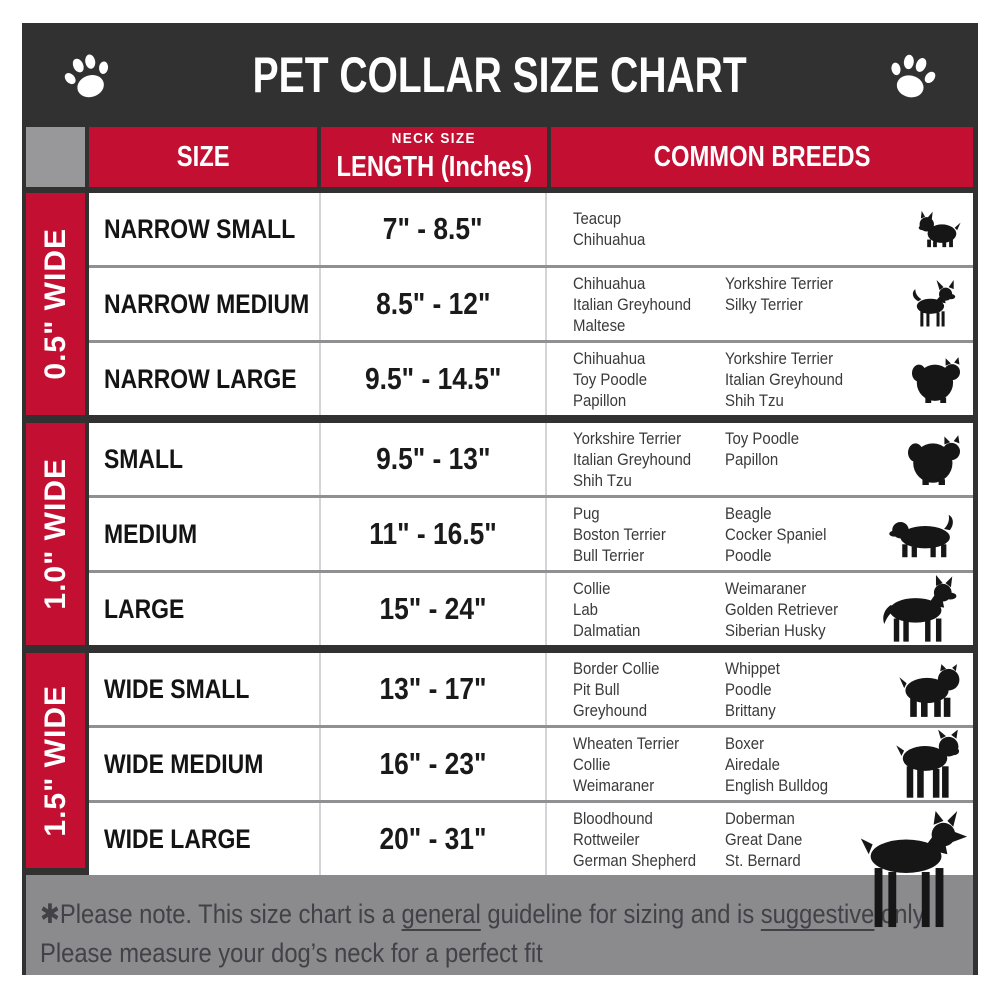 The width and height of the screenshot is (1000, 1000). I want to click on size-cell: WIDE SMALL, so click(204, 689).